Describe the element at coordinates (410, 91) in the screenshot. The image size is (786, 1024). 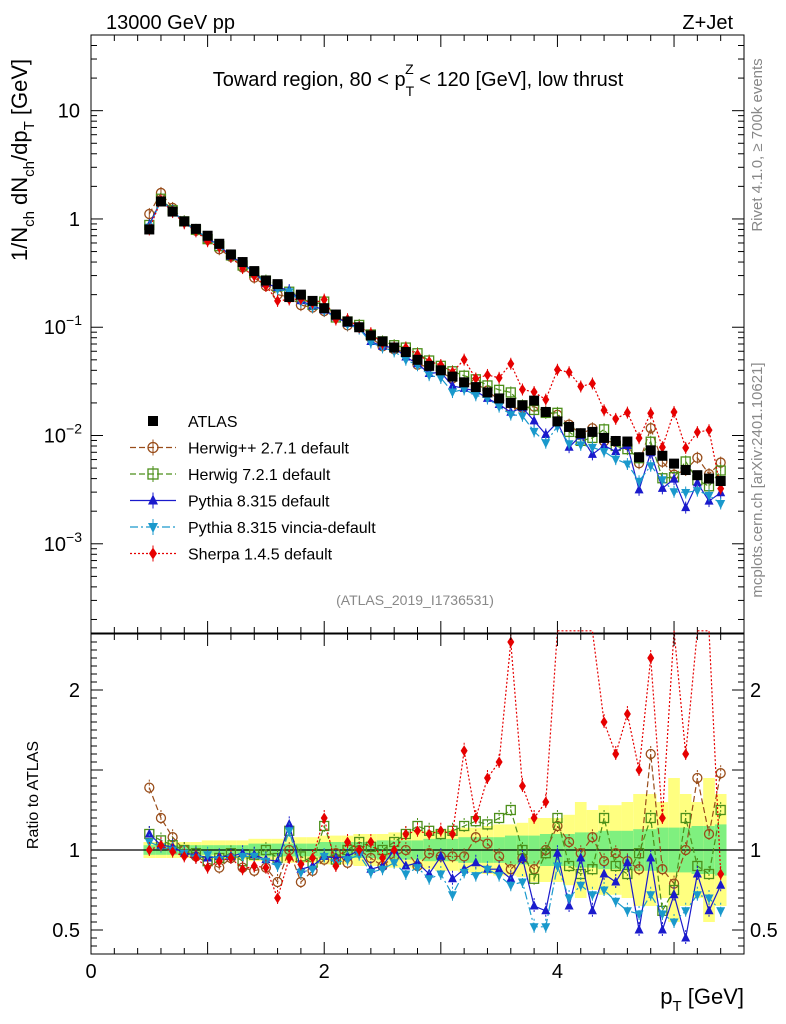
I see `title-sub: T` at that location.